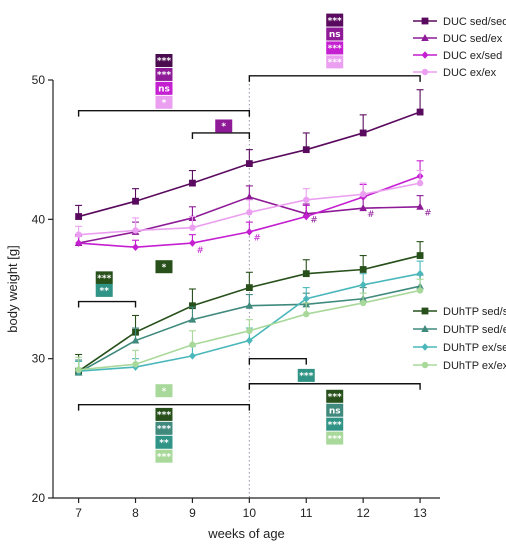 The image size is (506, 550). What do you see at coordinates (192, 513) in the screenshot?
I see `x-tick-label: 9` at bounding box center [192, 513].